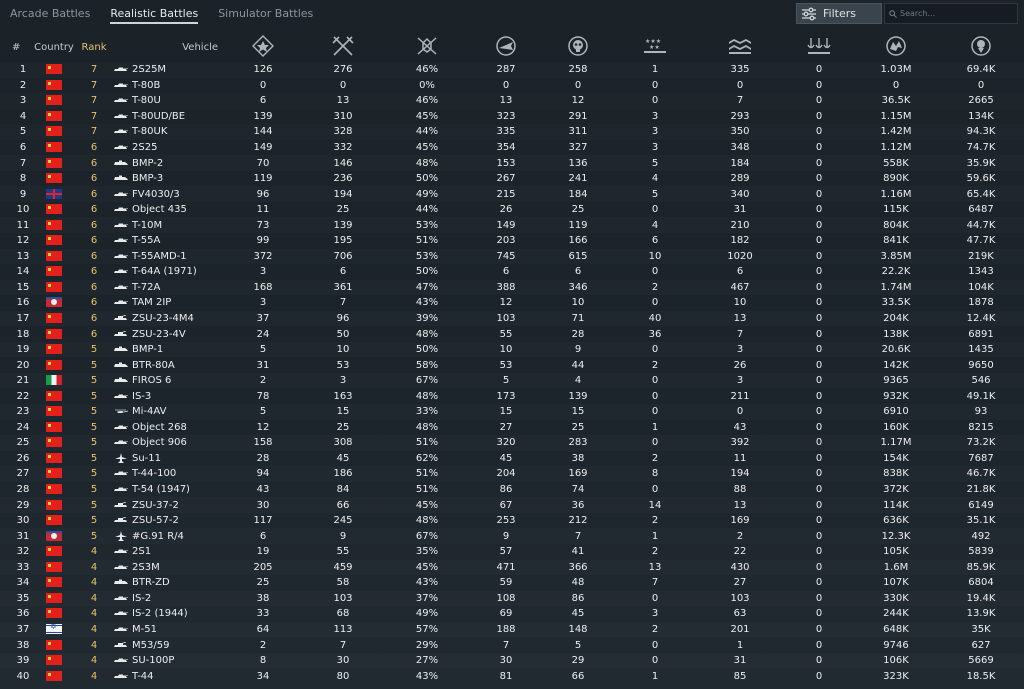  What do you see at coordinates (169, 490) in the screenshot?
I see `vehicle-cell: T-54 (1947)` at bounding box center [169, 490].